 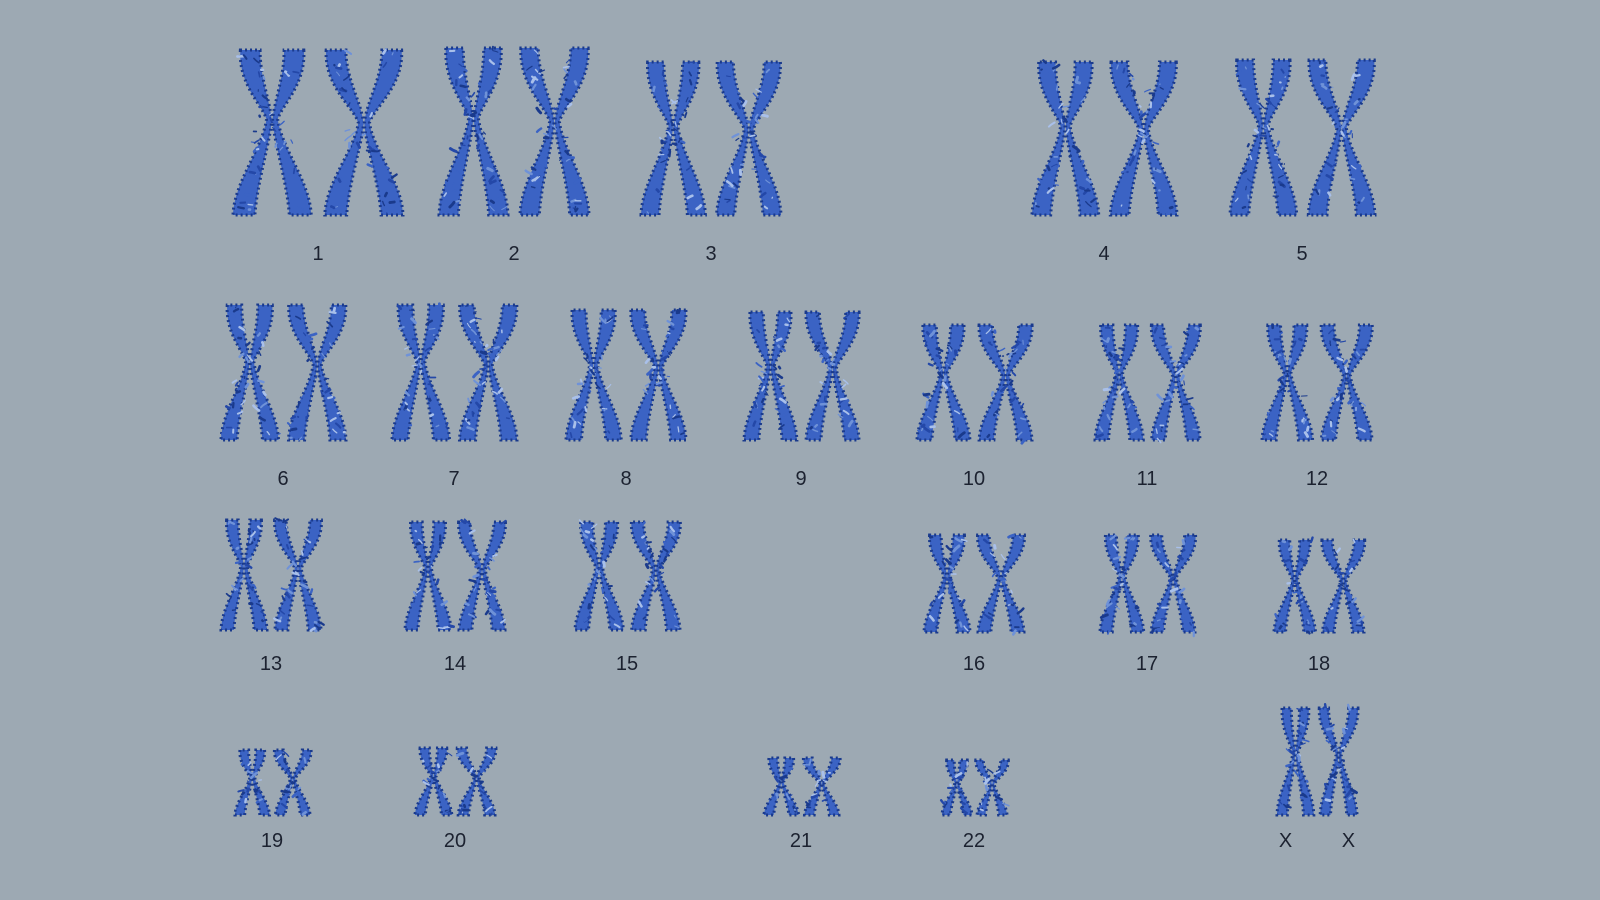 I want to click on chromosome-label: 13, so click(x=271, y=664).